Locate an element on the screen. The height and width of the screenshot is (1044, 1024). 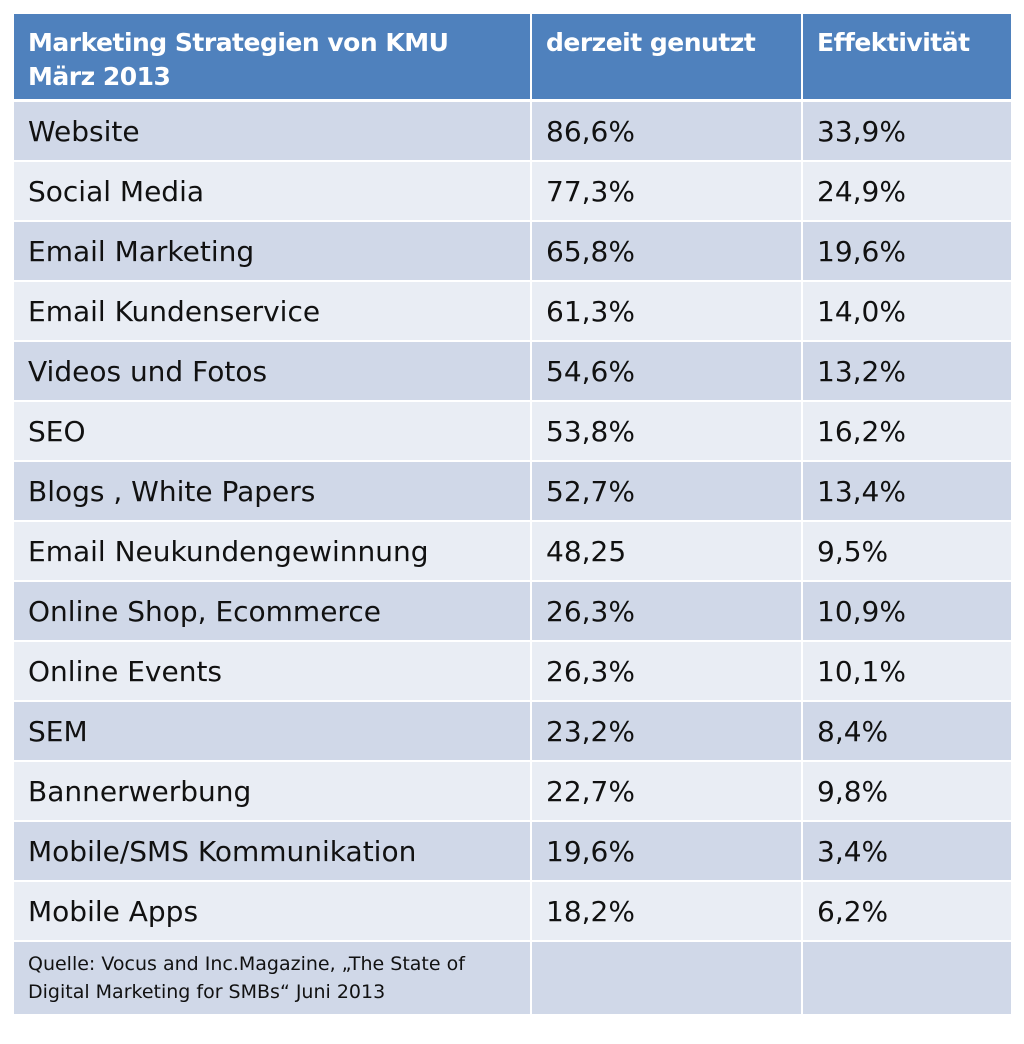
cell-strategy: Online Events is located at coordinates (273, 672).